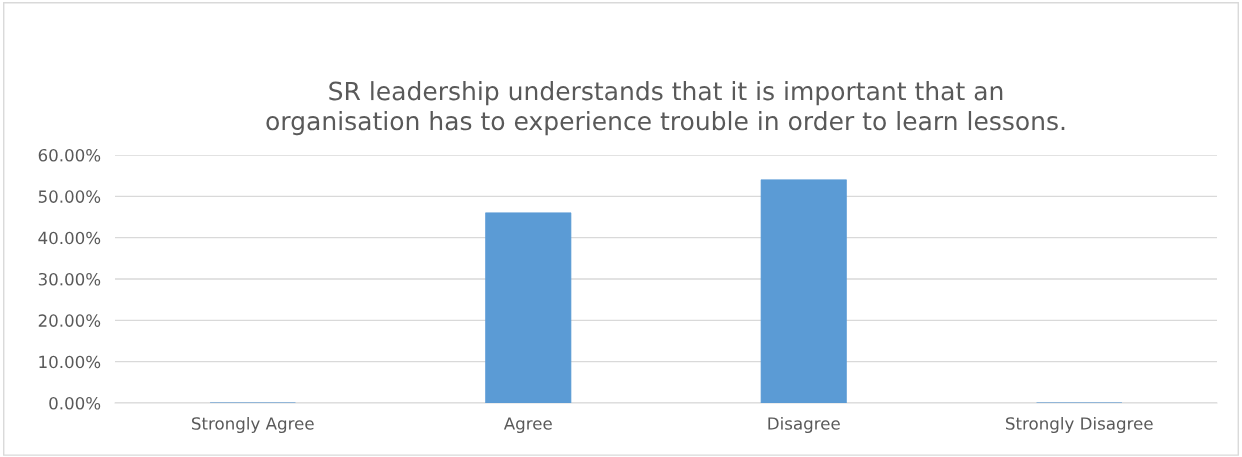  What do you see at coordinates (69, 279) in the screenshot?
I see `y-tick-label: 30.00%` at bounding box center [69, 279].